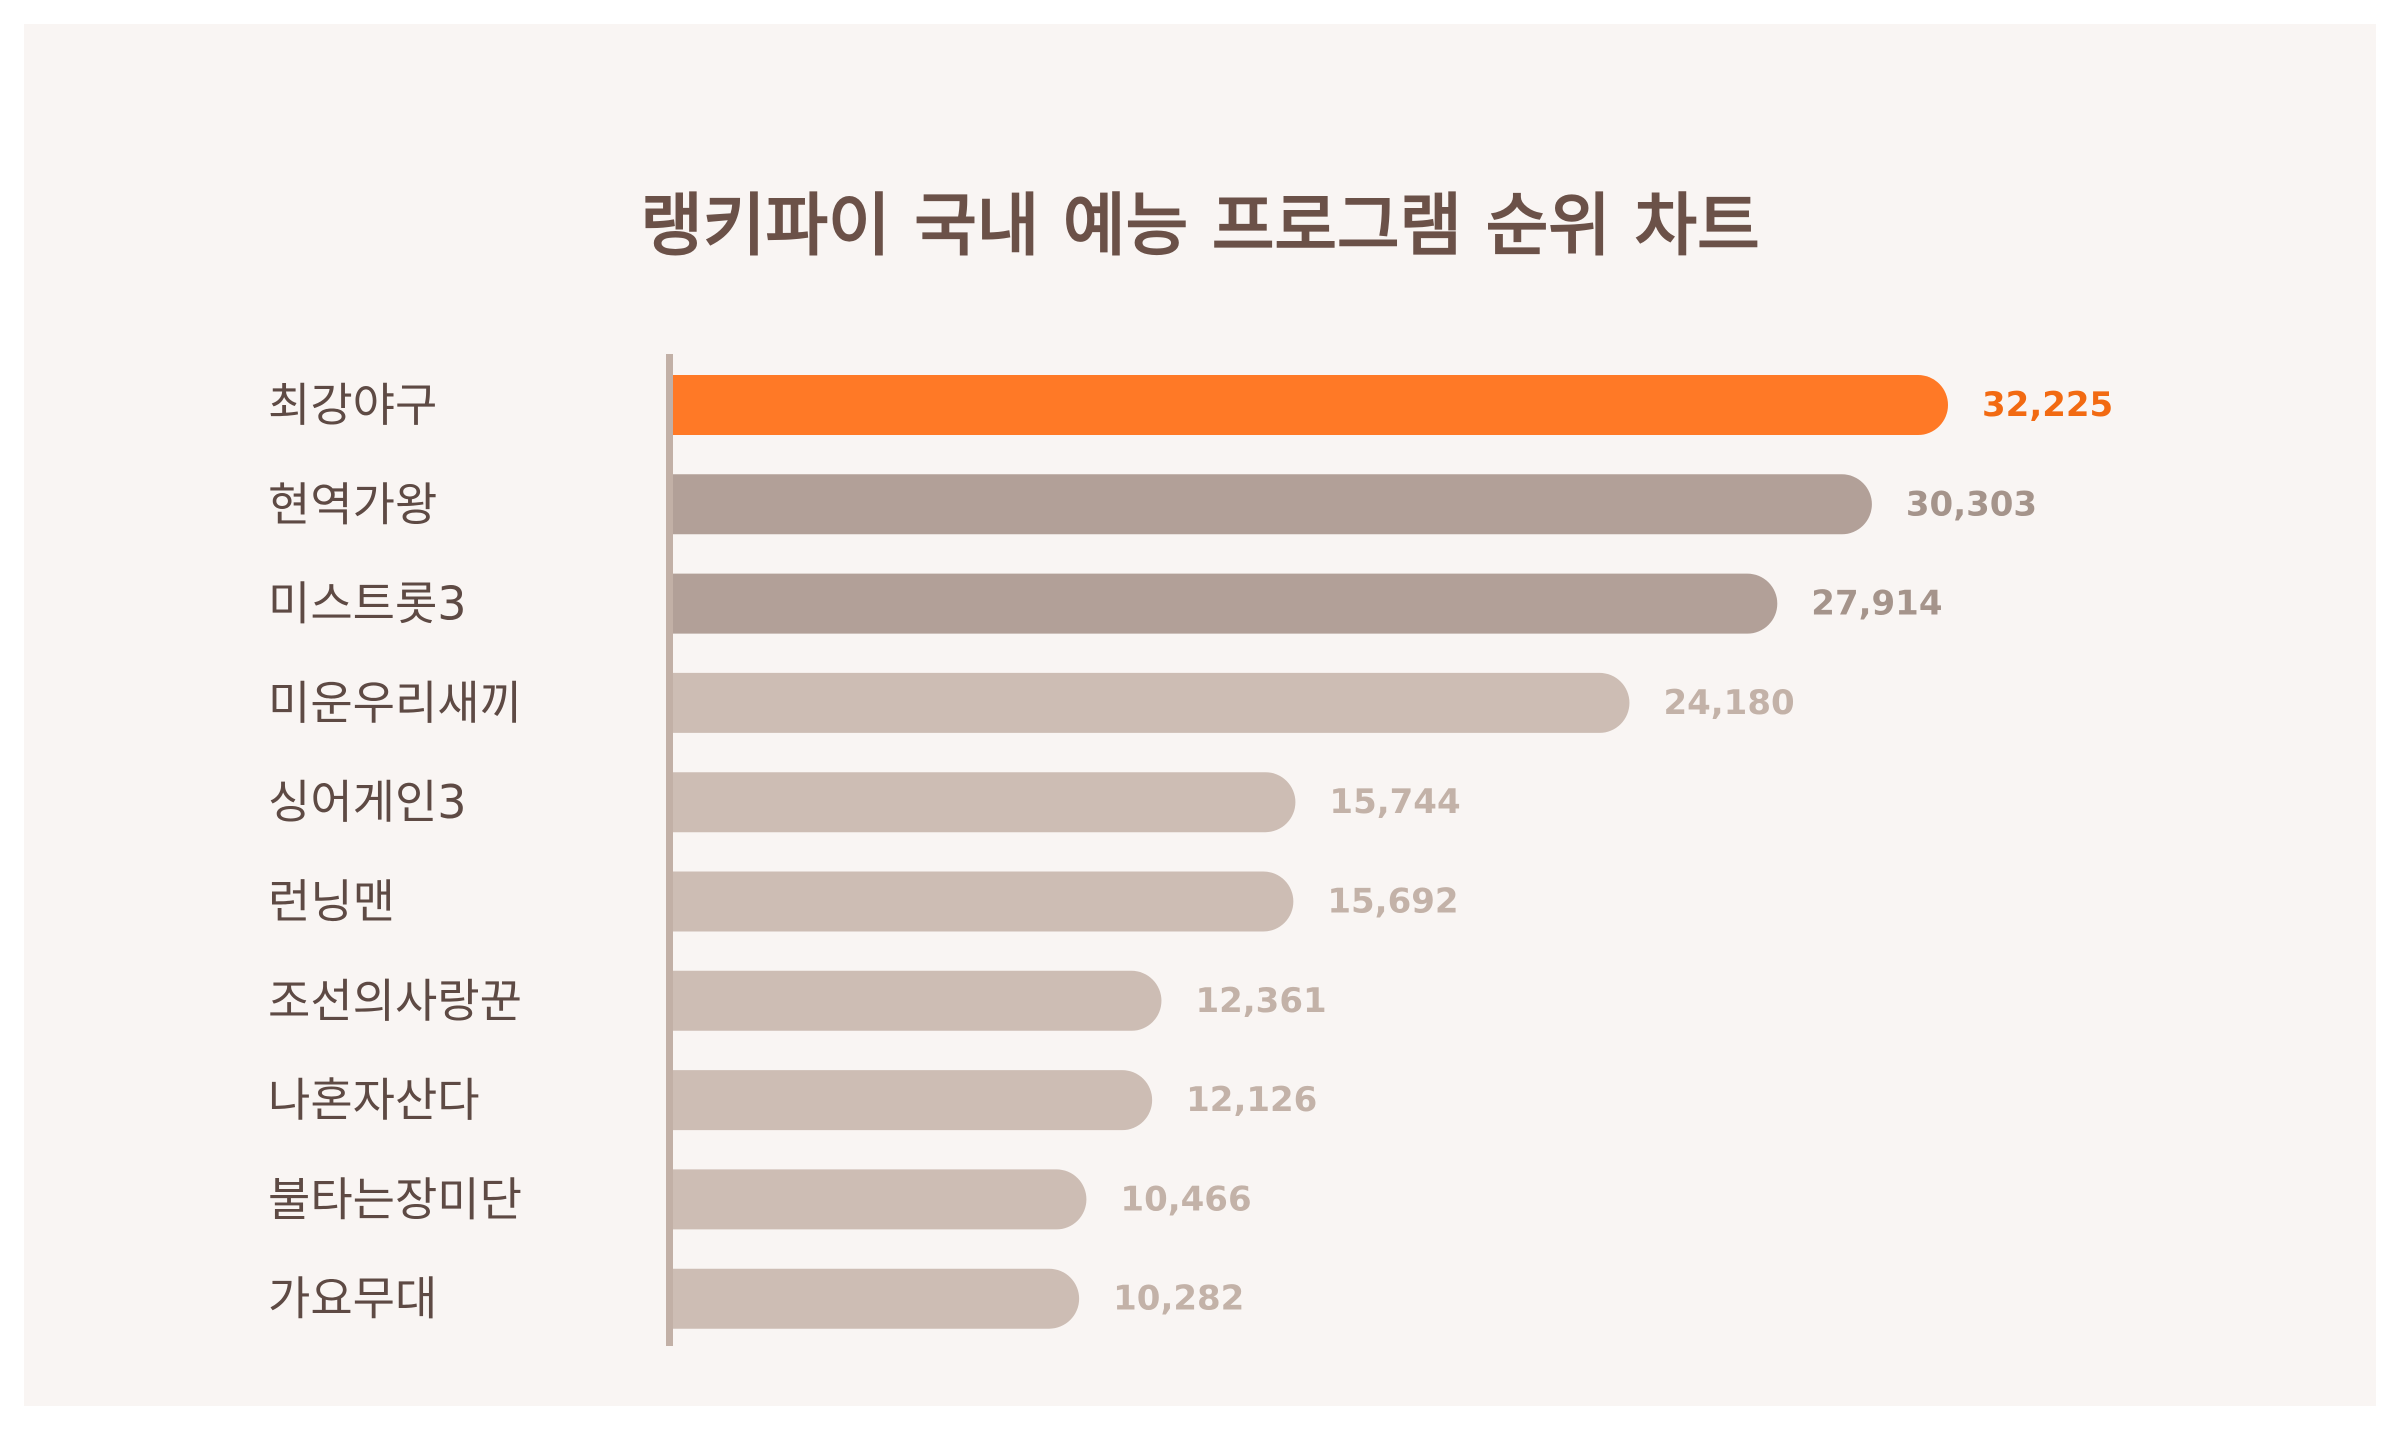  I want to click on chart-title: 랭키파이 국내 예능 프로그램 순위 차트, so click(1200, 226).